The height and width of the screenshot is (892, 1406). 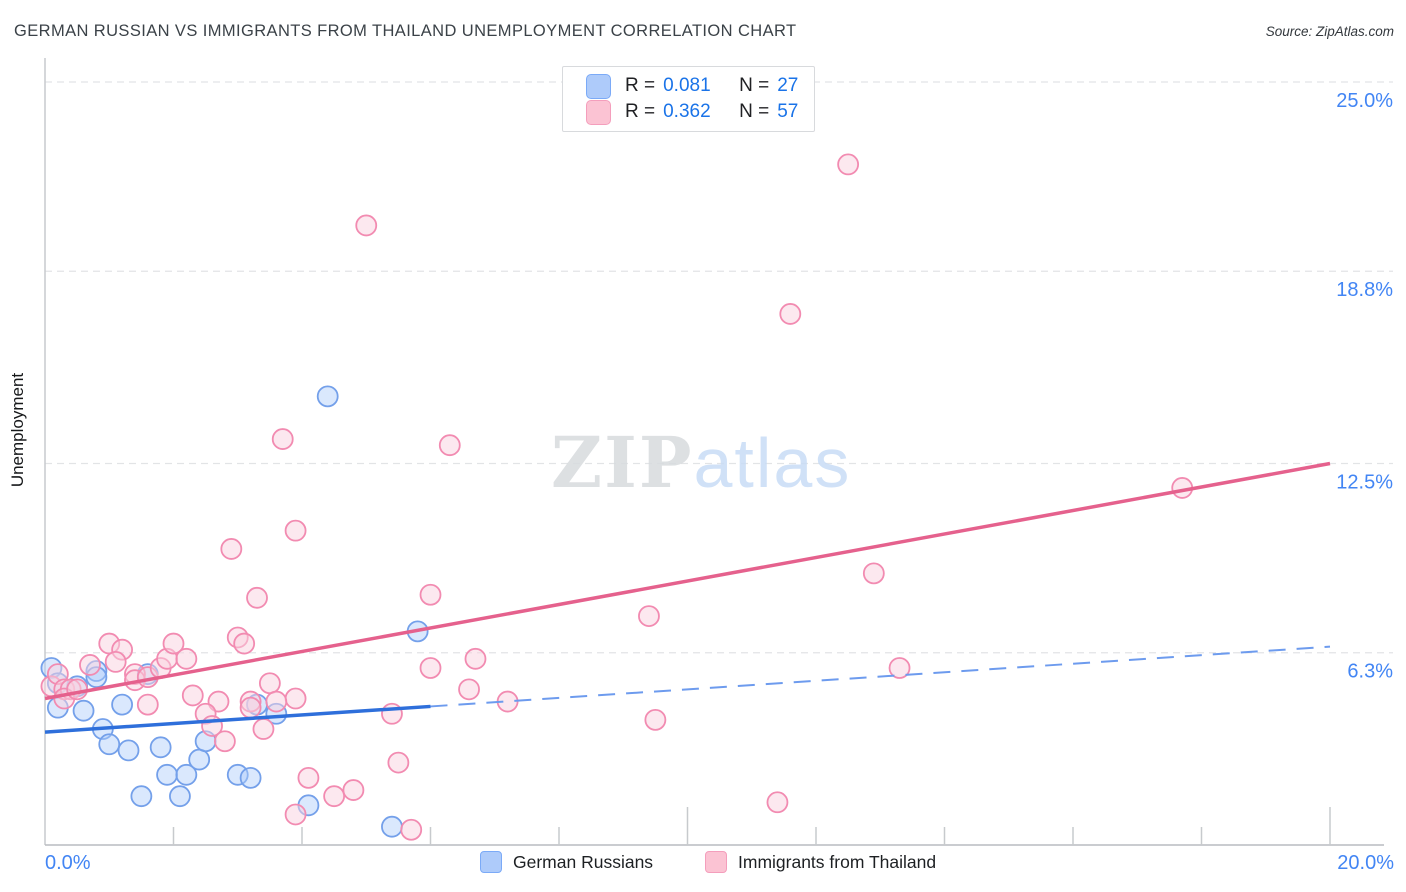 What do you see at coordinates (1365, 863) in the screenshot?
I see `x-axis-max-label: 20.0%` at bounding box center [1365, 863].